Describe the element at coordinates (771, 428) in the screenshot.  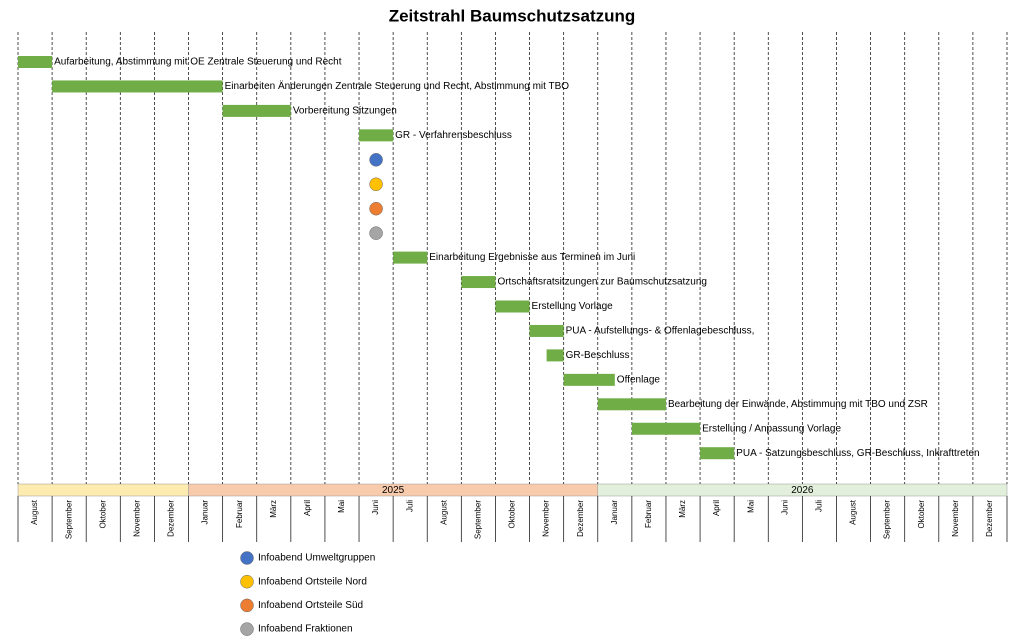
I see `task-label: Erstellung / Anpassung Vorlage` at that location.